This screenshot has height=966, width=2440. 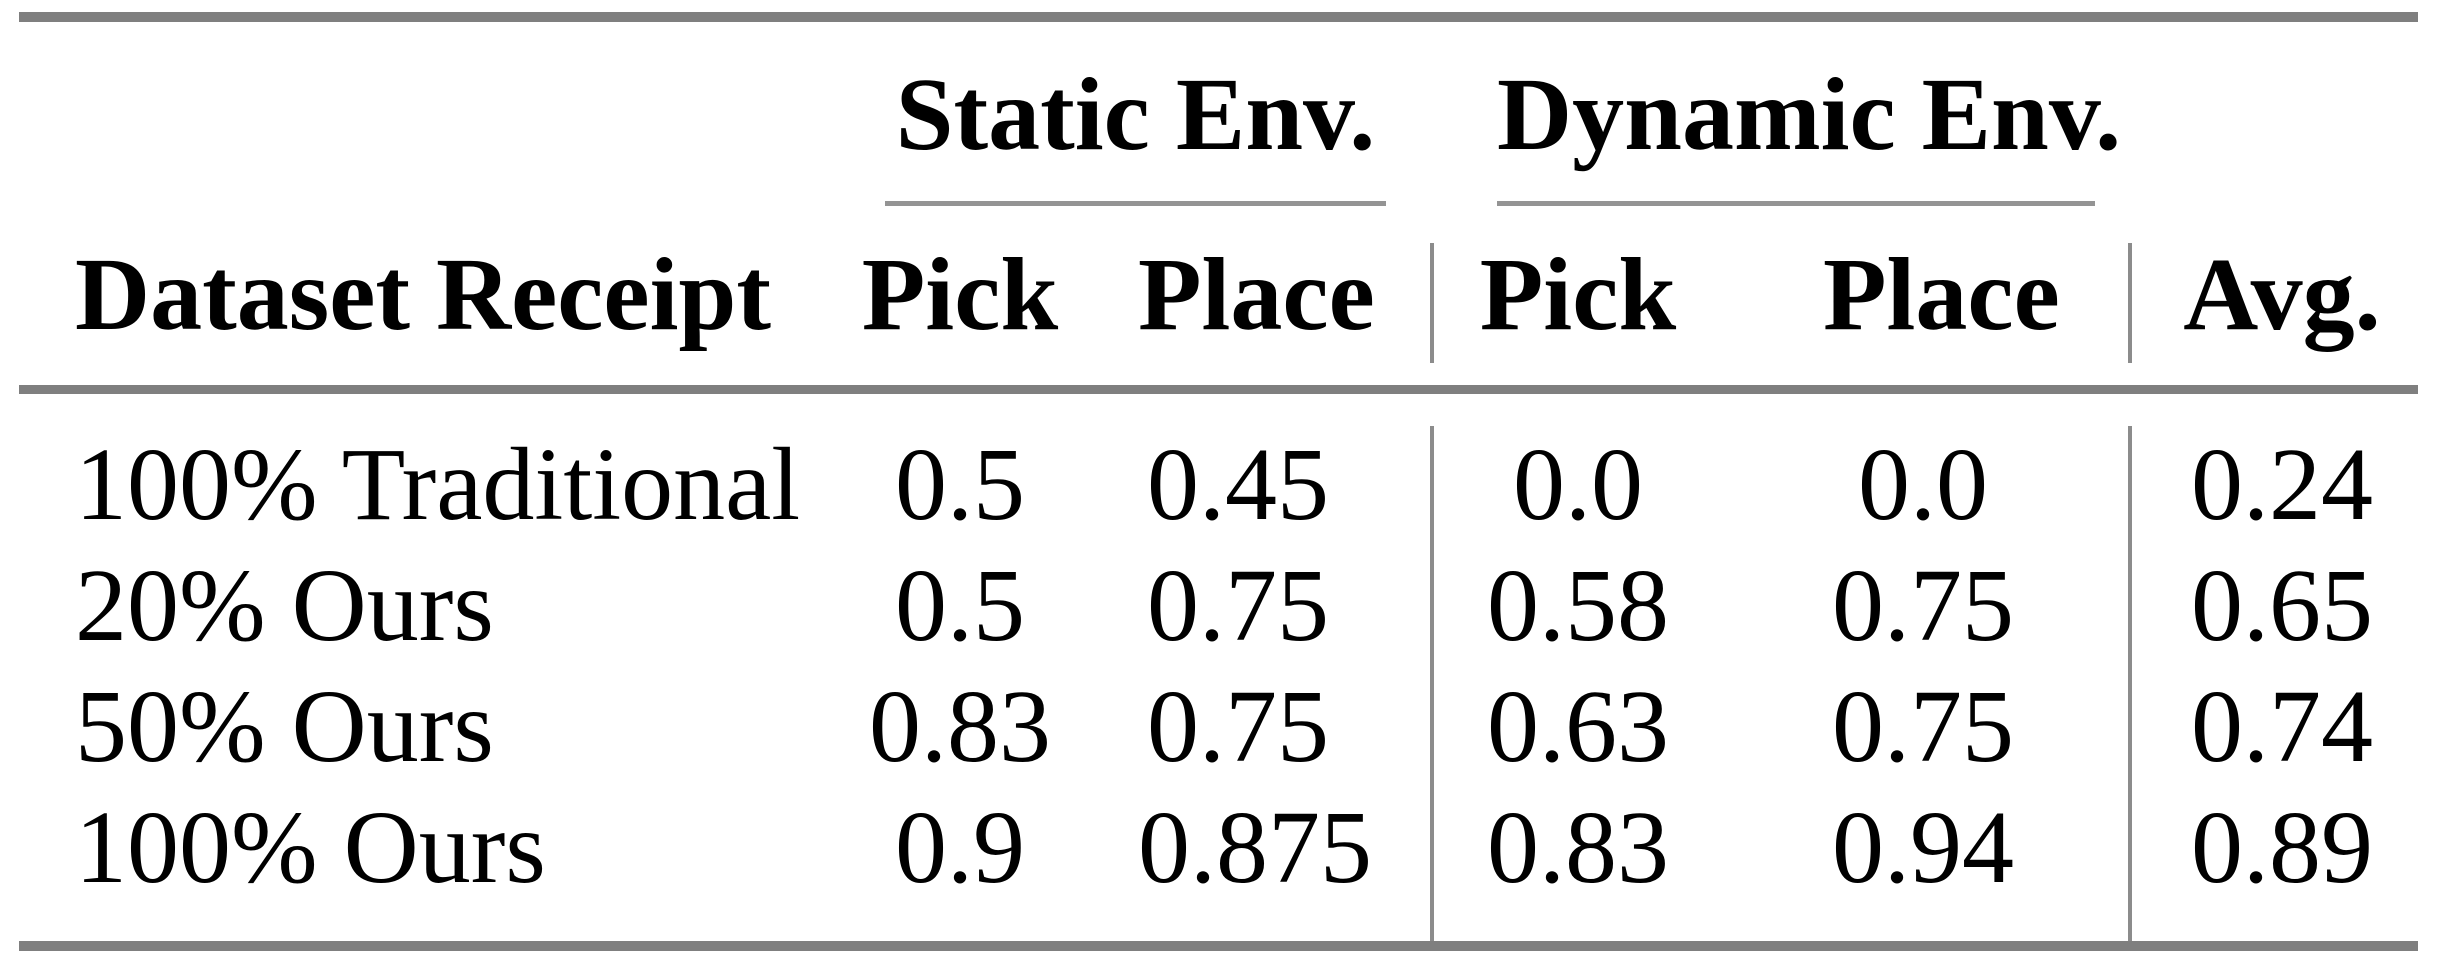 I want to click on cell-50-ours-avg: 0.74, so click(x=2282, y=726).